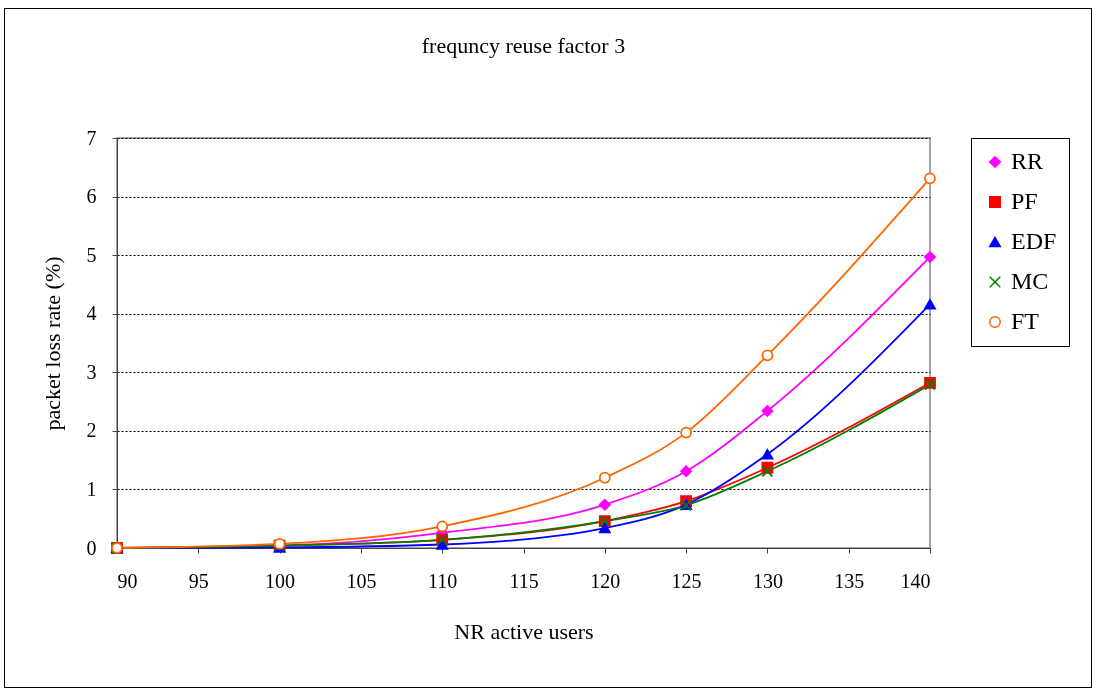 Image resolution: width=1096 pixels, height=692 pixels. Describe the element at coordinates (1025, 321) in the screenshot. I see `legend-label: FT` at that location.